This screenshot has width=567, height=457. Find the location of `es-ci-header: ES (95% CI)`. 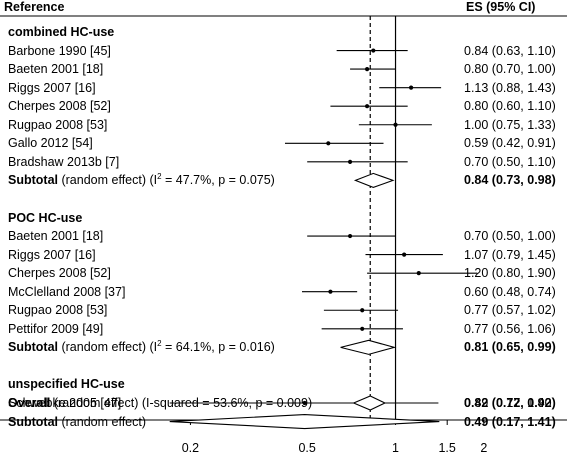

es-ci-header: ES (95% CI) is located at coordinates (501, 7).